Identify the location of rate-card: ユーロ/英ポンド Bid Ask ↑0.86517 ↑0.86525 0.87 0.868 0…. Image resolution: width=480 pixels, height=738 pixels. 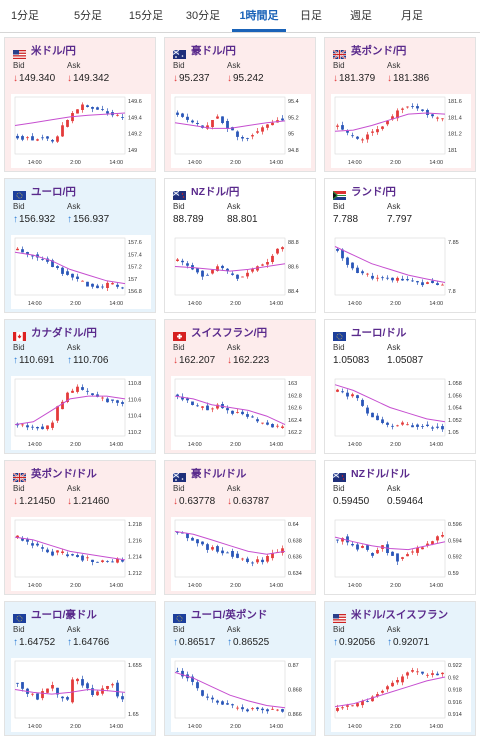
(240, 668).